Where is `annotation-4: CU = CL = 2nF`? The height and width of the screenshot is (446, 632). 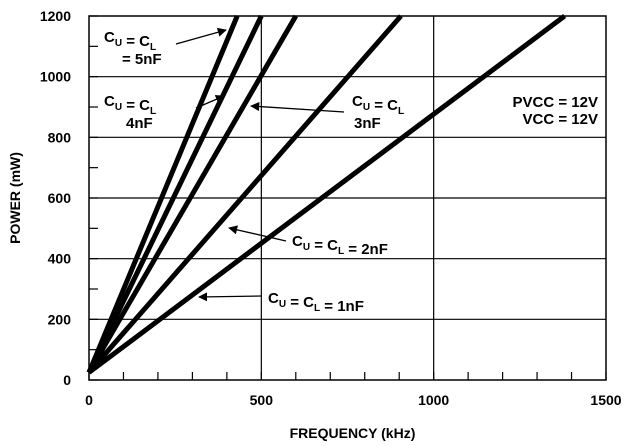 annotation-4: CU = CL = 2nF is located at coordinates (340, 245).